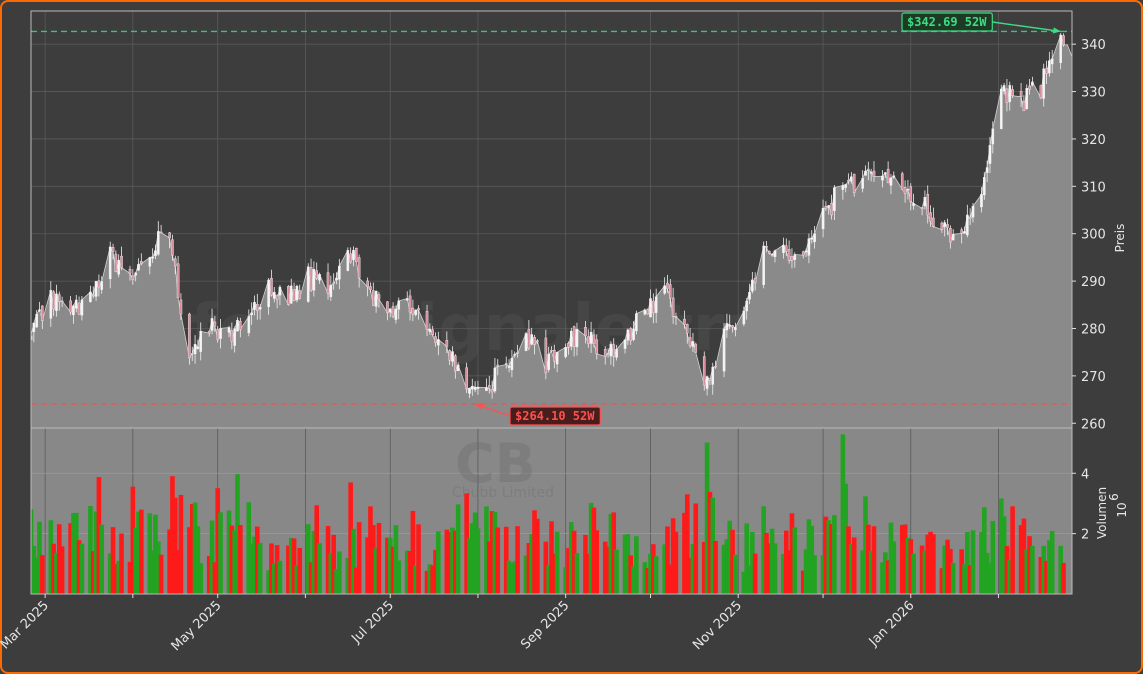 Image resolution: width=1143 pixels, height=674 pixels. I want to click on price-tick-label: 330, so click(1093, 93).